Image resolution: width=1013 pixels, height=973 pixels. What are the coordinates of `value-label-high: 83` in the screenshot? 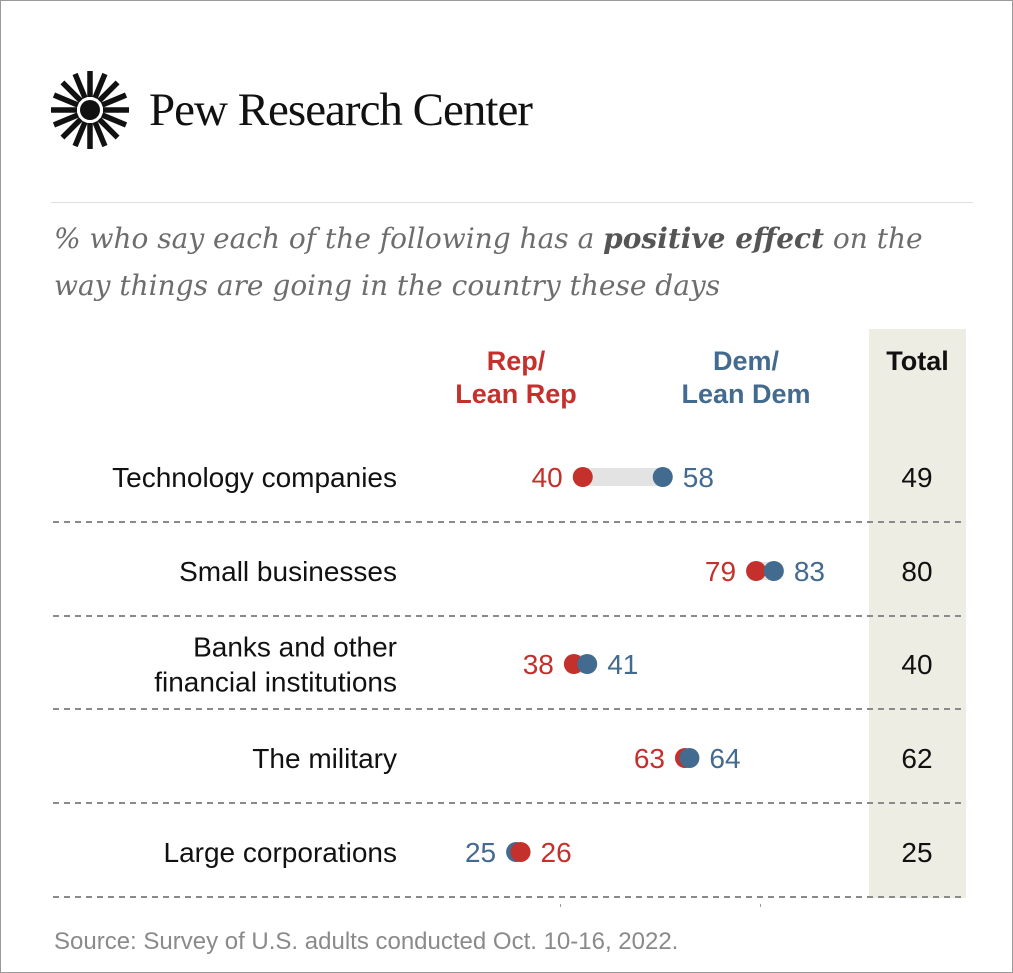 It's located at (809, 571).